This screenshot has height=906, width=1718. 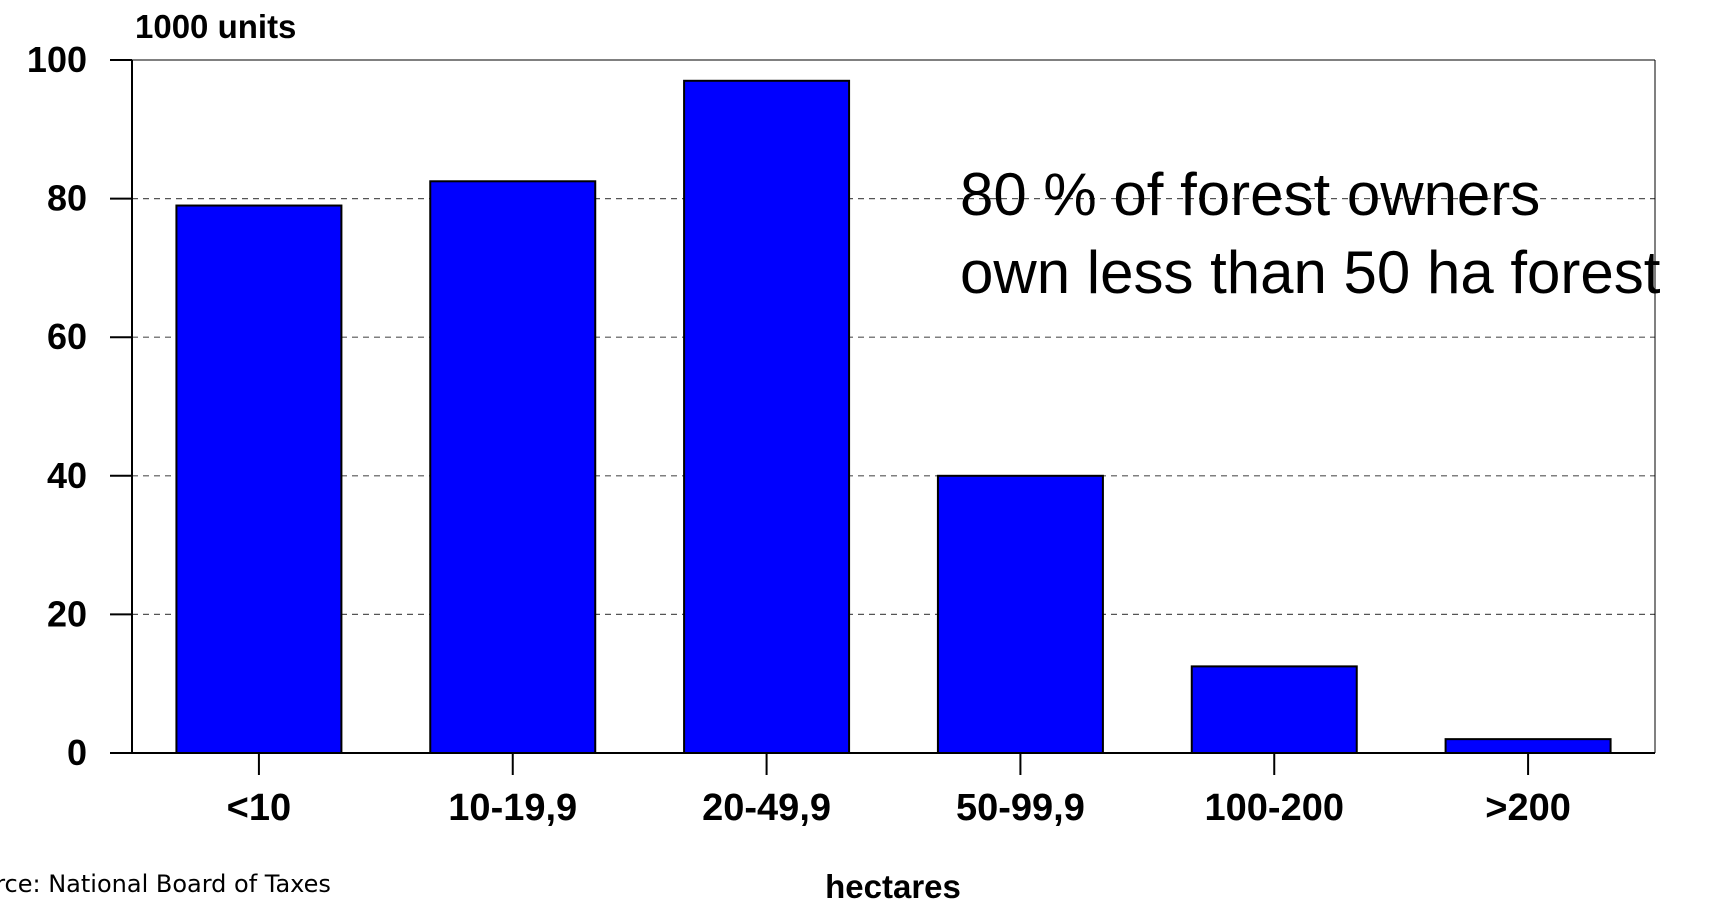 I want to click on y-tick-label-40: 40, so click(x=67, y=475).